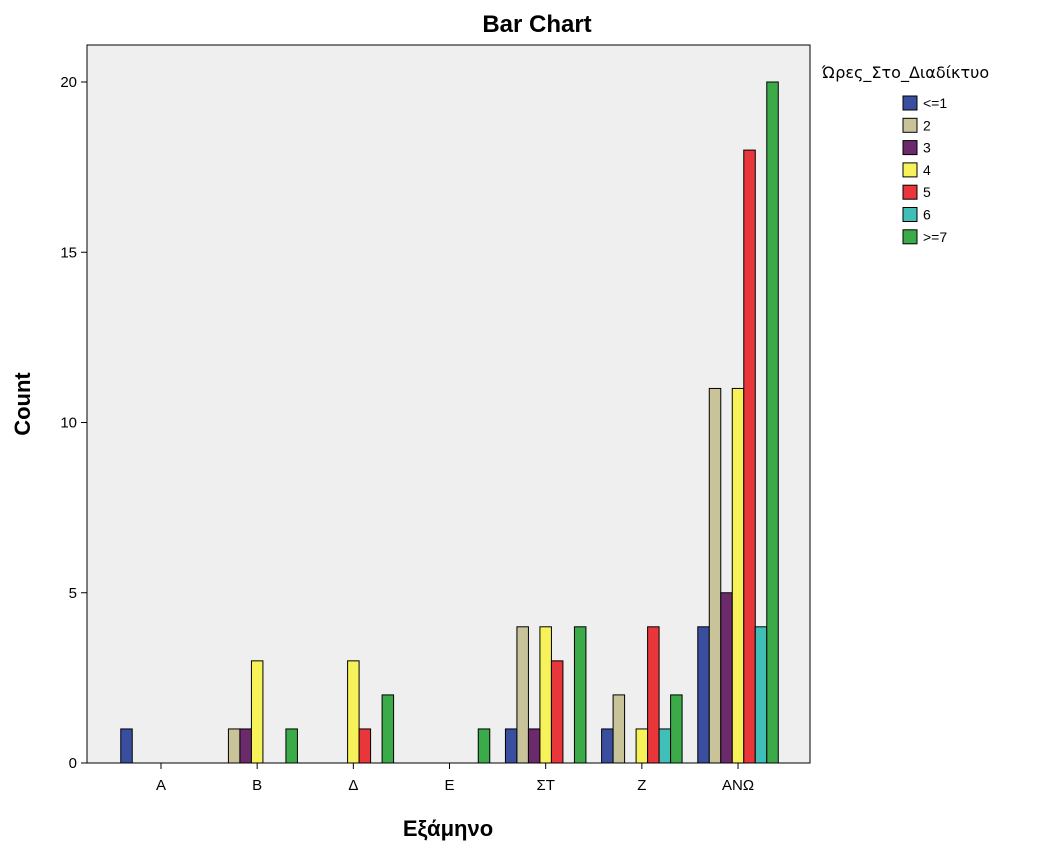 The height and width of the screenshot is (850, 1040). What do you see at coordinates (935, 237) in the screenshot?
I see `legend-label: >=7` at bounding box center [935, 237].